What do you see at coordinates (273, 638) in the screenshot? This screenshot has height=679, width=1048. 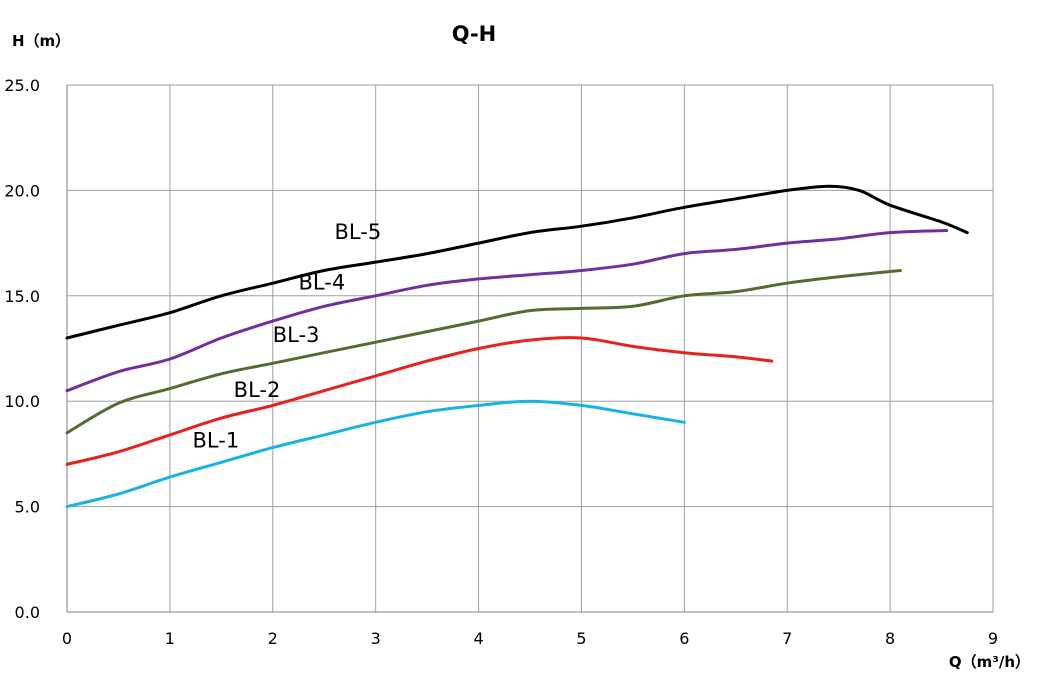 I see `x-tick-label: 2` at bounding box center [273, 638].